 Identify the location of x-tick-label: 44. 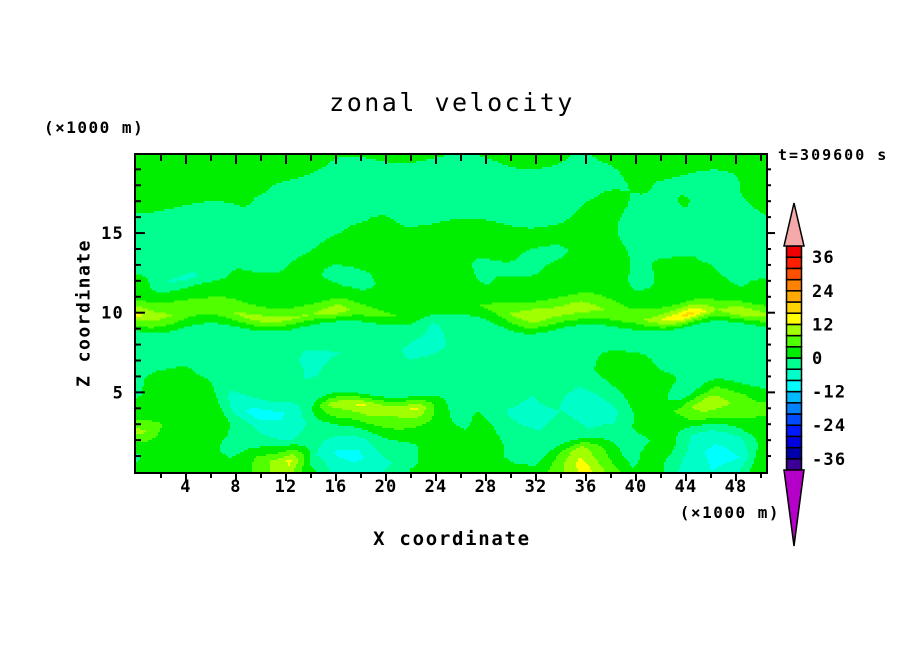
(686, 487).